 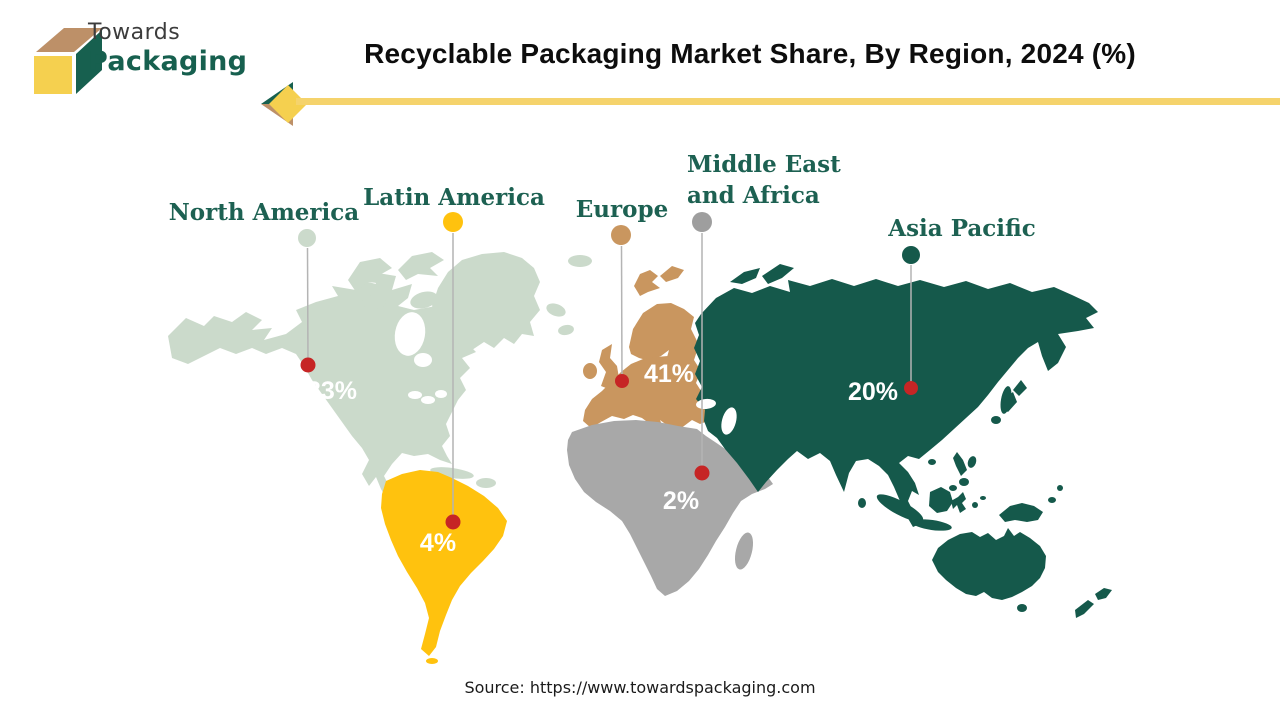 I want to click on japan-main, so click(x=1009, y=402).